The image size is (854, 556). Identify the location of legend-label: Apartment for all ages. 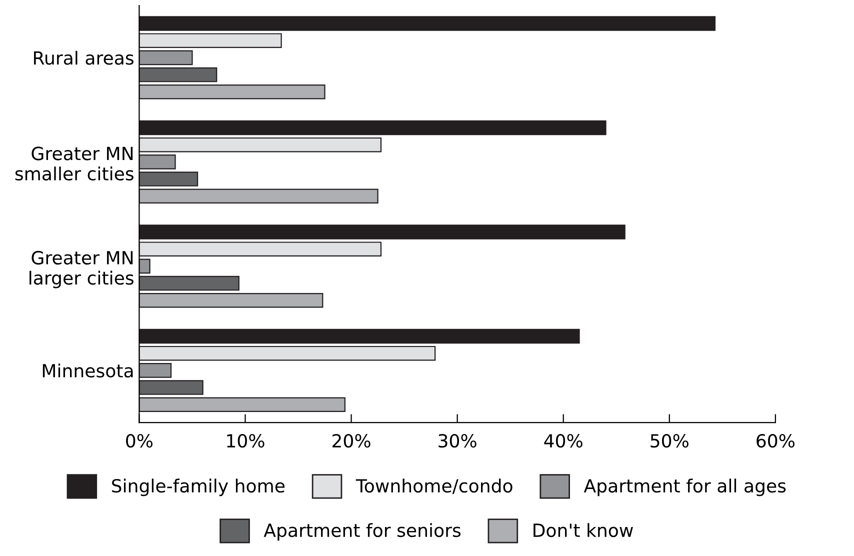
(685, 487).